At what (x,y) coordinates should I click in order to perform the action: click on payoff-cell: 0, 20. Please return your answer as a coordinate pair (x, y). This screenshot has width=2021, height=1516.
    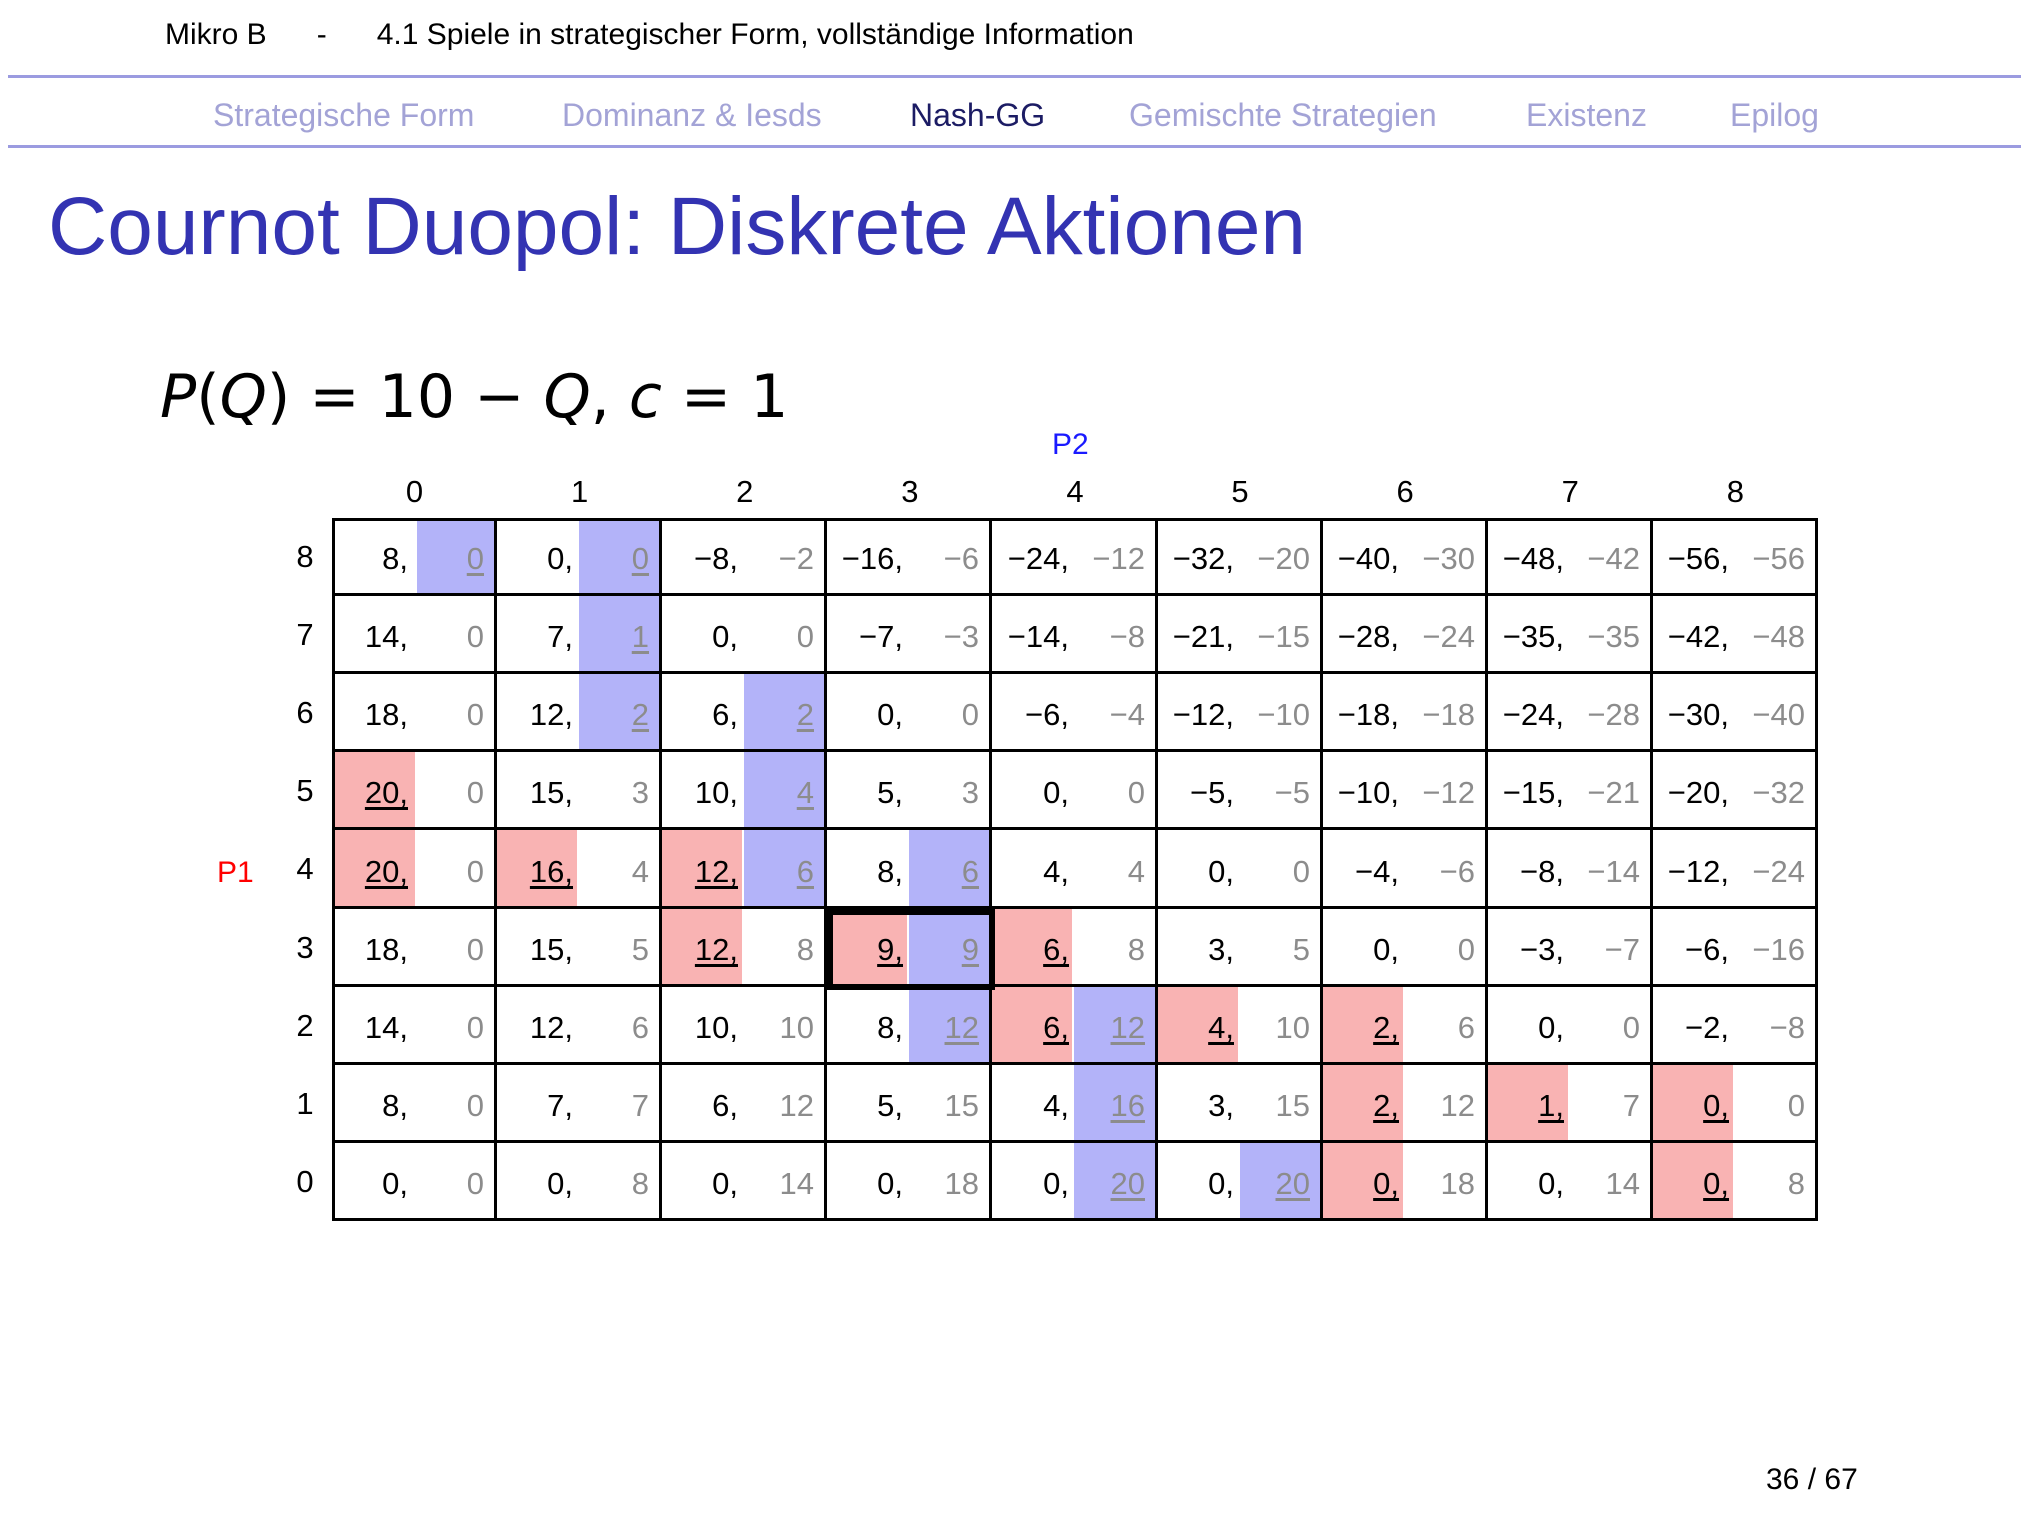
    Looking at the image, I should click on (1240, 1182).